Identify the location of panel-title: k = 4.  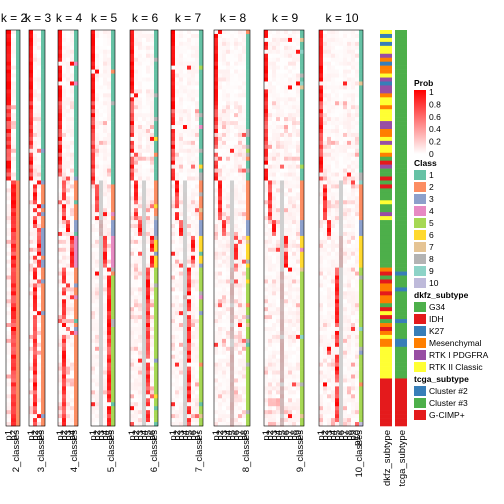
(69, 18).